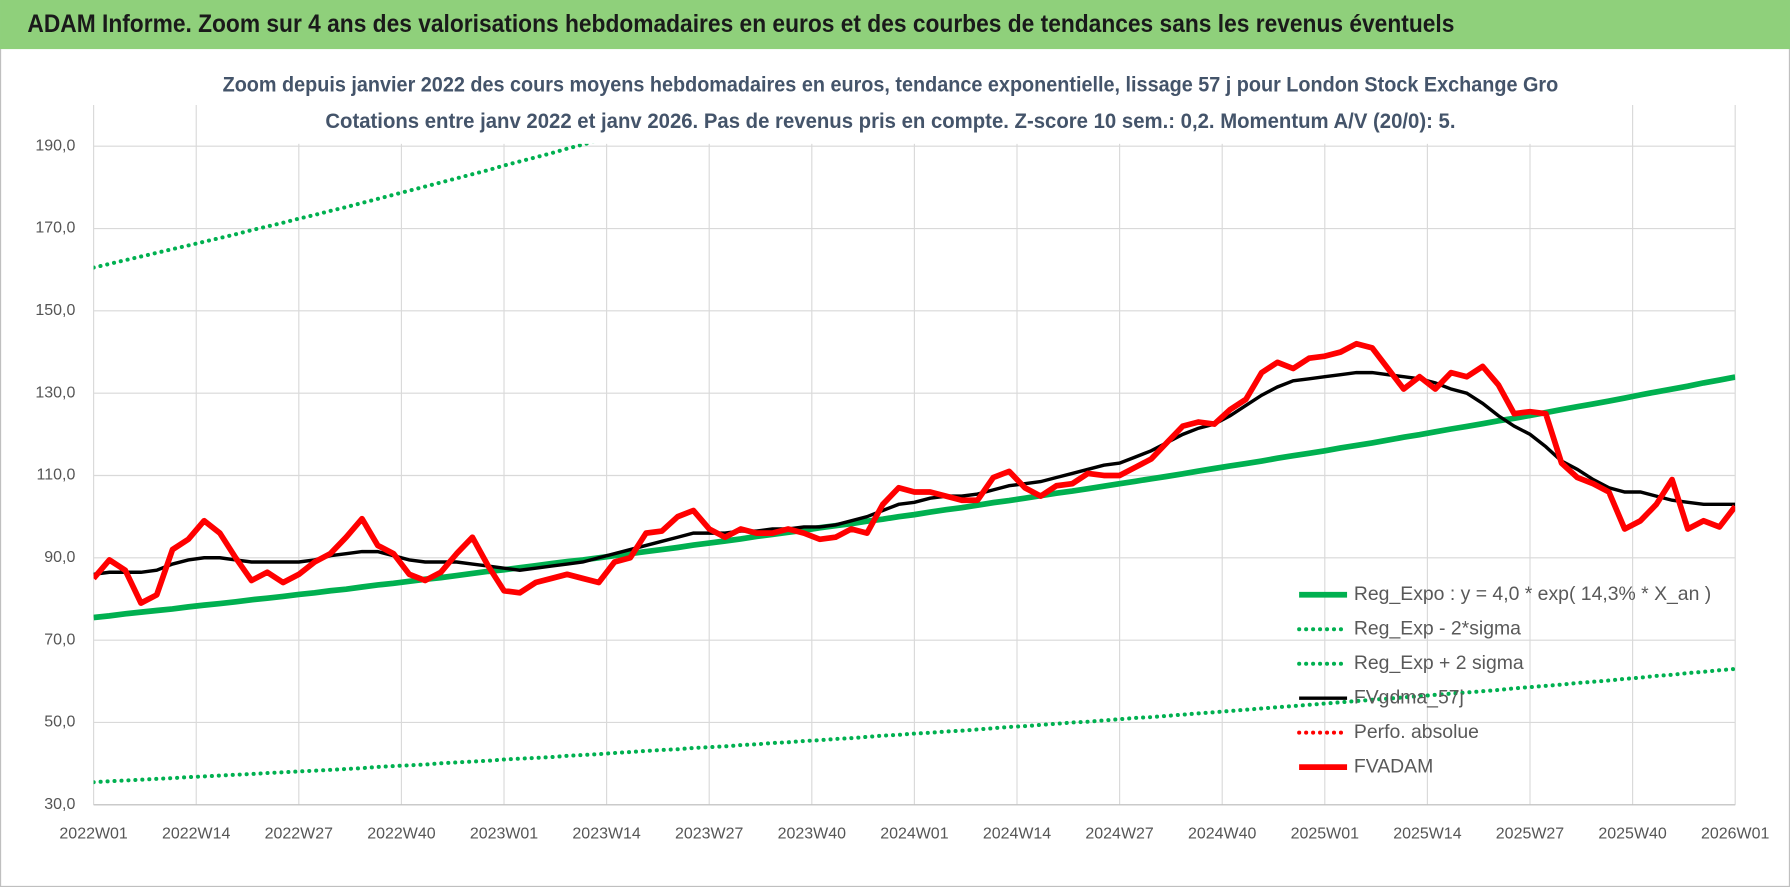  I want to click on y-tick-label: 50,0, so click(59, 722).